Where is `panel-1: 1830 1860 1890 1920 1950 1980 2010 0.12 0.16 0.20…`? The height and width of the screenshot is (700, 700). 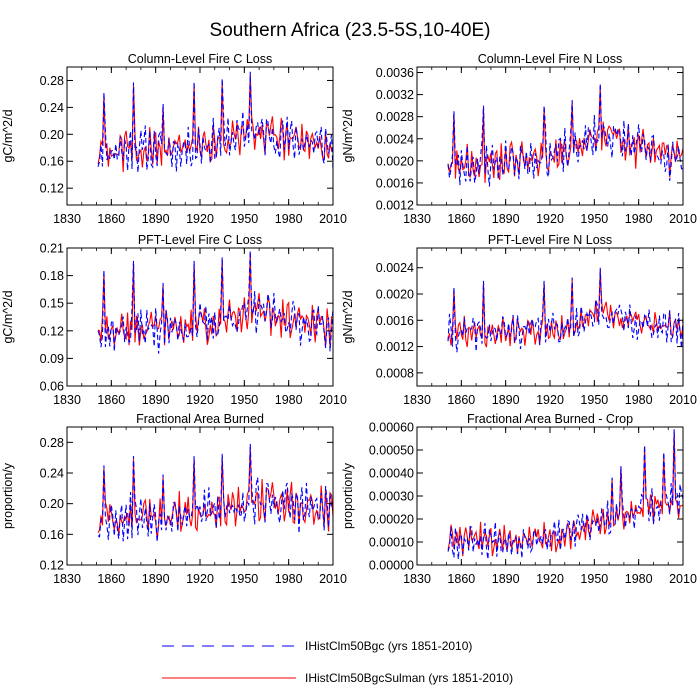 panel-1: 1830 1860 1890 1920 1950 1980 2010 0.12 0.16 0.20… is located at coordinates (174, 139).